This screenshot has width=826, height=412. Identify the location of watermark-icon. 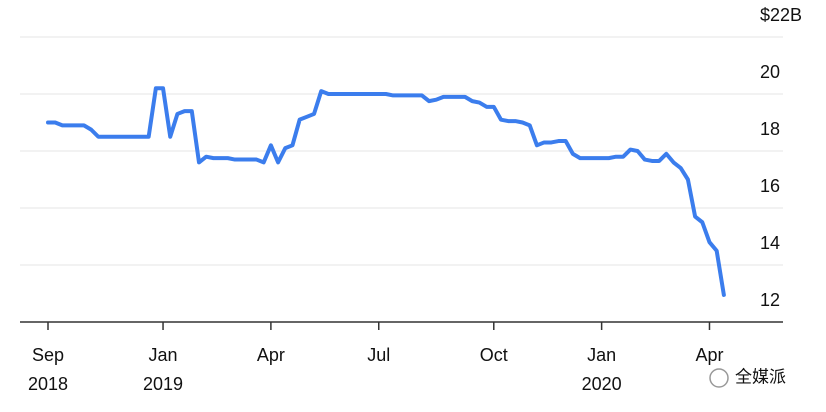
(719, 378).